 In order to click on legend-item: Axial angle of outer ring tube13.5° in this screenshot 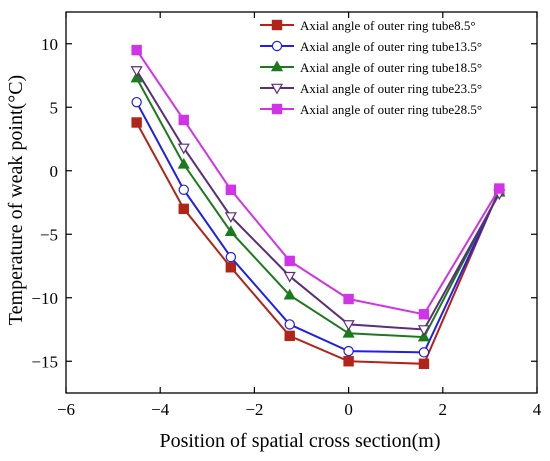, I will do `click(371, 46)`.